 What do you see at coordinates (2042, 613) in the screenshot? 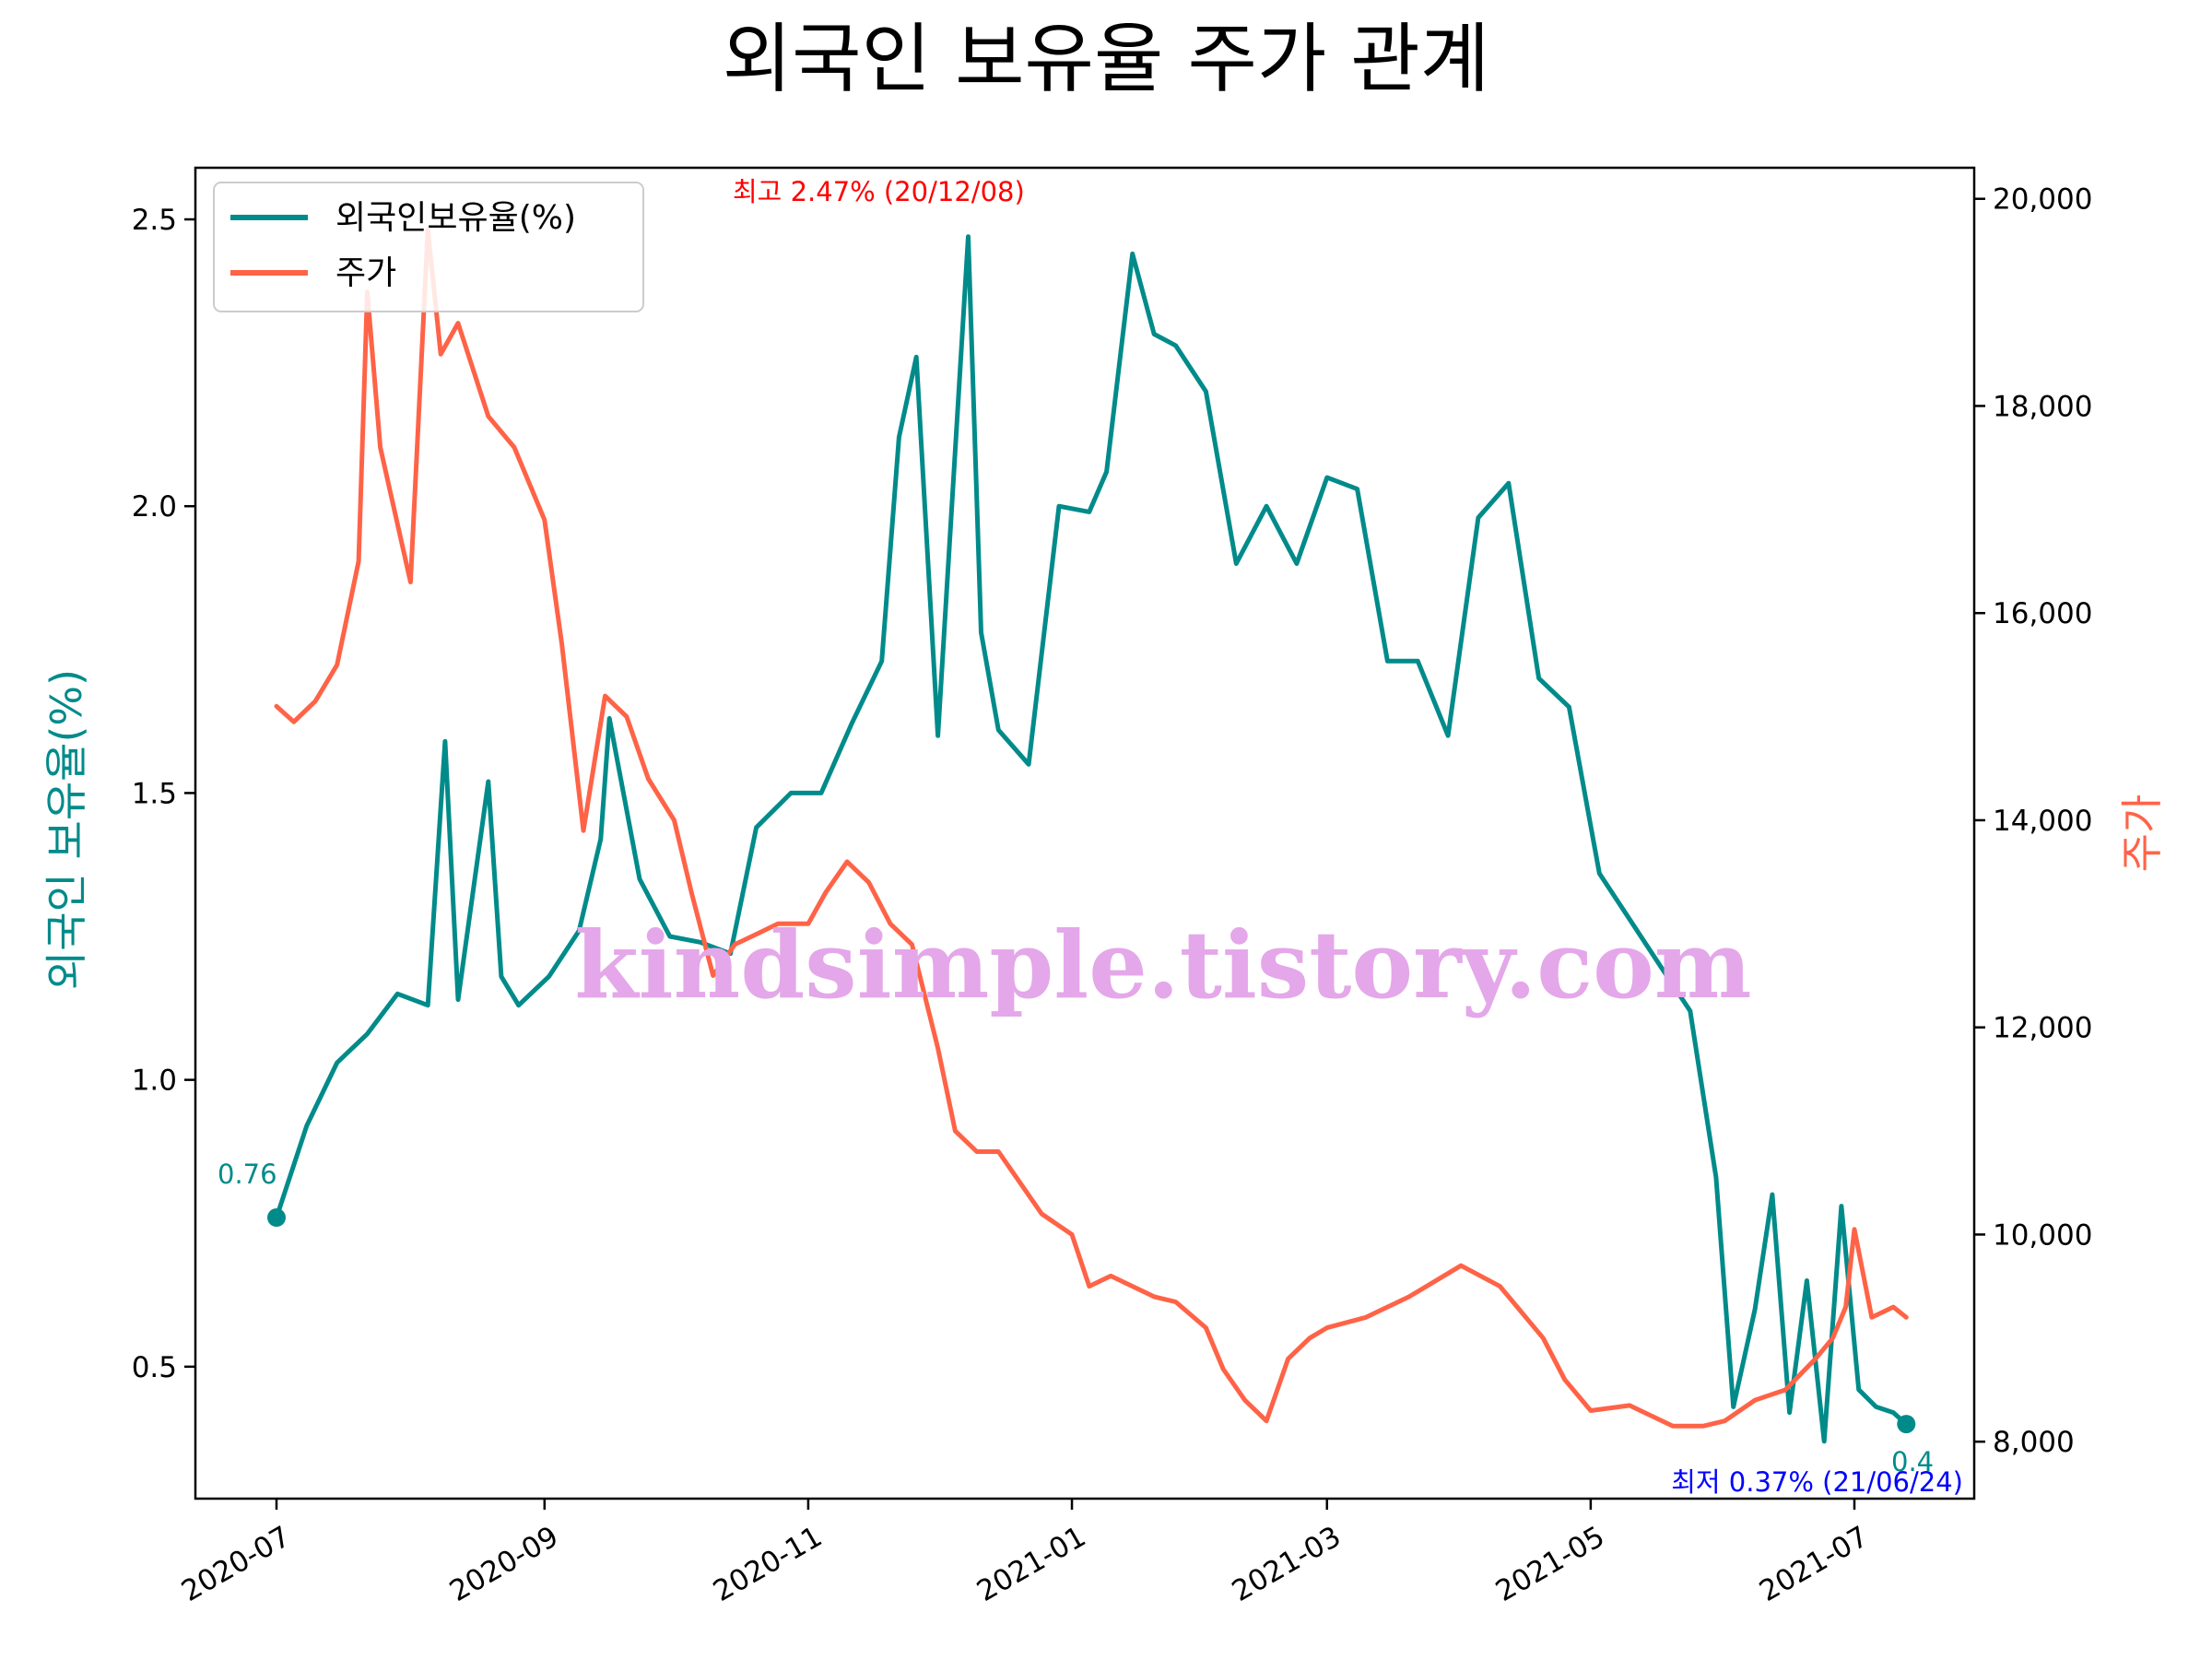
I see `y-right-tick-label: 16,000` at bounding box center [2042, 613].